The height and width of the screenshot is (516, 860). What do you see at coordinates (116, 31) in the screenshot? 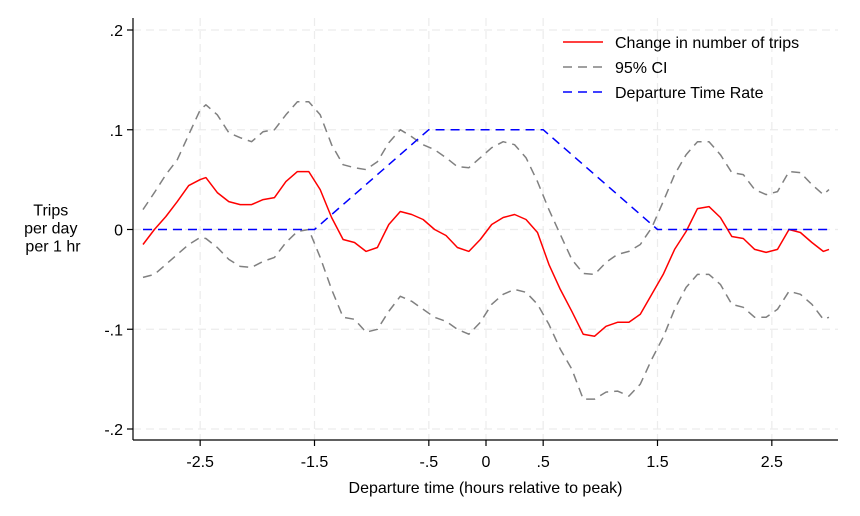
I see `y-tick-label: .2` at bounding box center [116, 31].